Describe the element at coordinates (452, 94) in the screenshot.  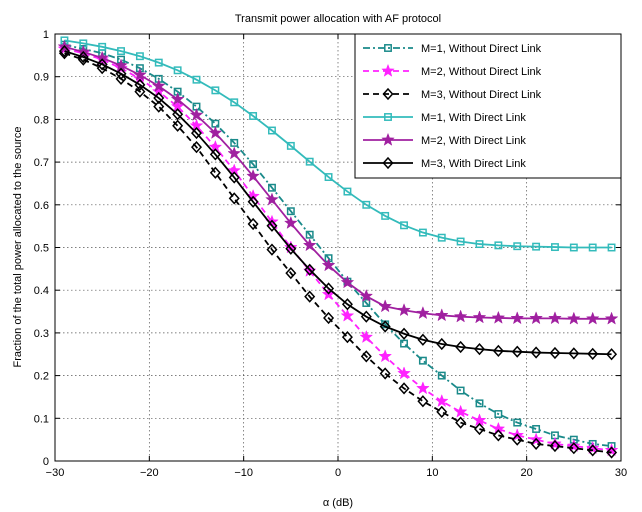
I see `legend-item: M=3, Without Direct Link` at that location.